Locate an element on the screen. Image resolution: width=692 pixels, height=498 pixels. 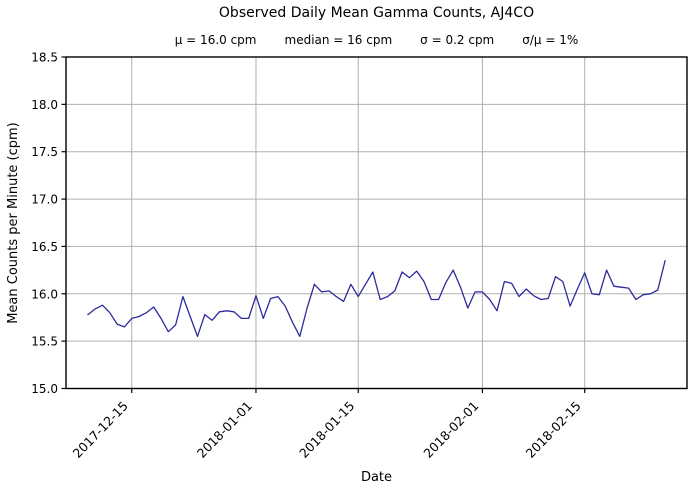
stat-sigma: σ = 0.2 cpm is located at coordinates (457, 40).